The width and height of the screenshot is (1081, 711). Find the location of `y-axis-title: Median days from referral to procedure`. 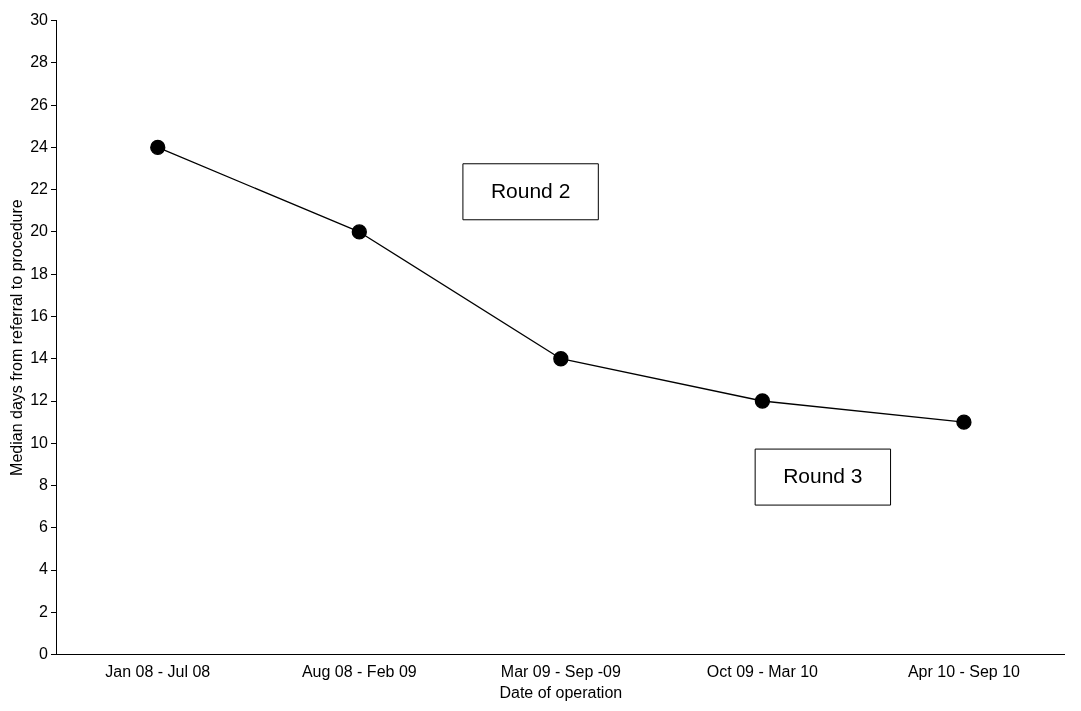

y-axis-title: Median days from referral to procedure is located at coordinates (17, 337).